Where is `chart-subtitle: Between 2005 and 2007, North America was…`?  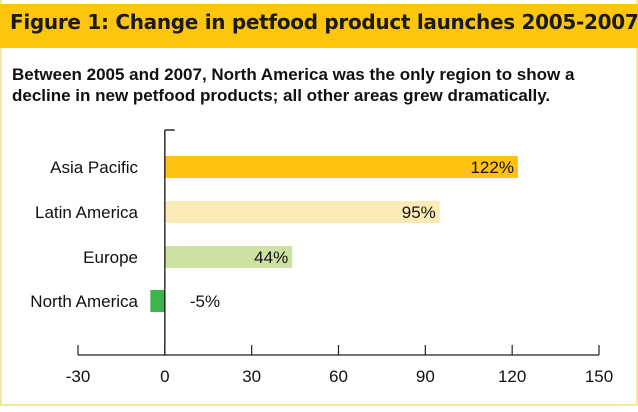
chart-subtitle: Between 2005 and 2007, North America was… is located at coordinates (293, 85).